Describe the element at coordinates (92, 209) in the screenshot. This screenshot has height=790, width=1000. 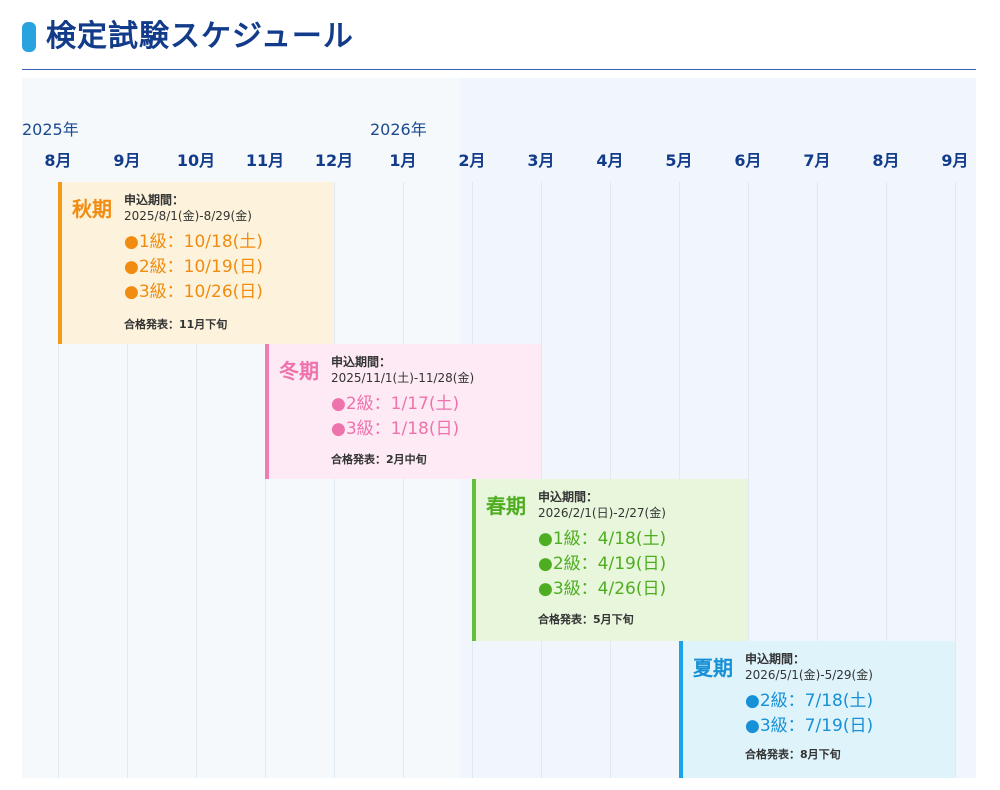
I see `season-label: 秋期` at that location.